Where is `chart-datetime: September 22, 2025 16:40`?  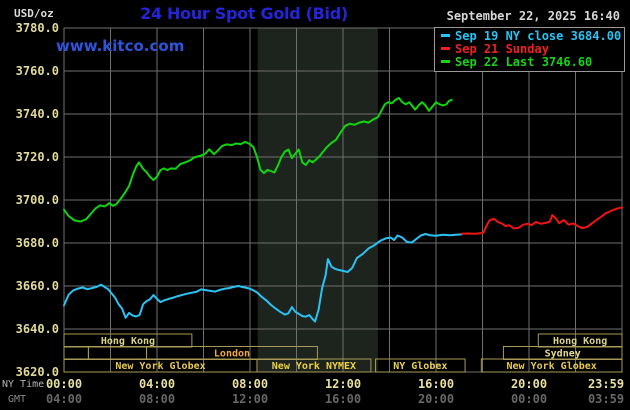
chart-datetime: September 22, 2025 16:40 is located at coordinates (533, 16).